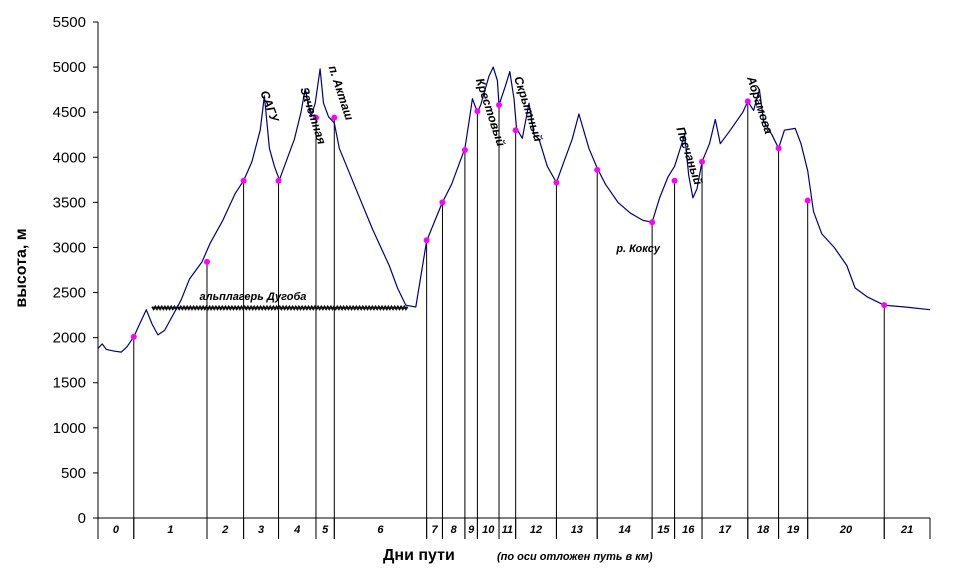 The width and height of the screenshot is (953, 576). Describe the element at coordinates (577, 530) in the screenshot. I see `day-label: 13` at that location.